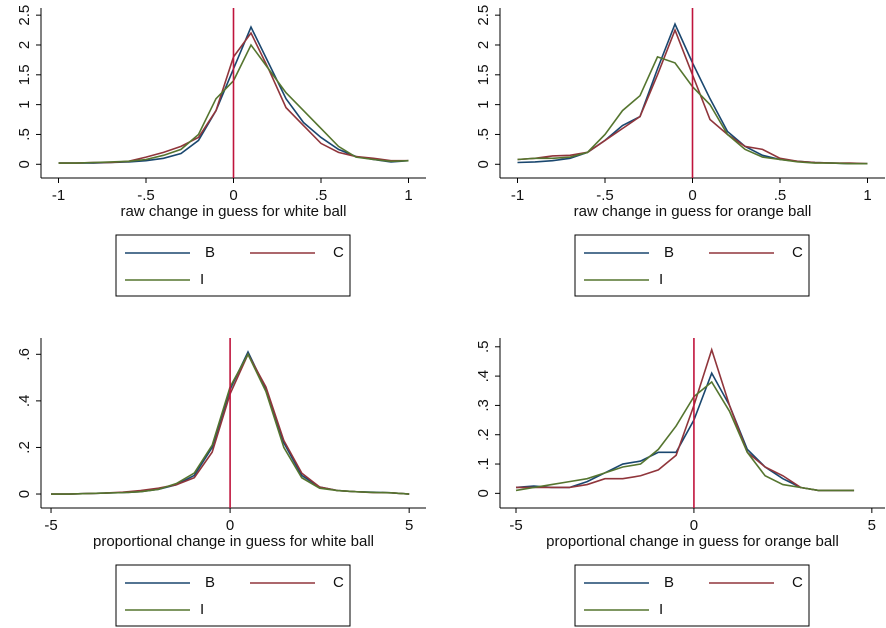 This screenshot has height=628, width=886. Describe the element at coordinates (233, 423) in the screenshot. I see `plot-area` at that location.